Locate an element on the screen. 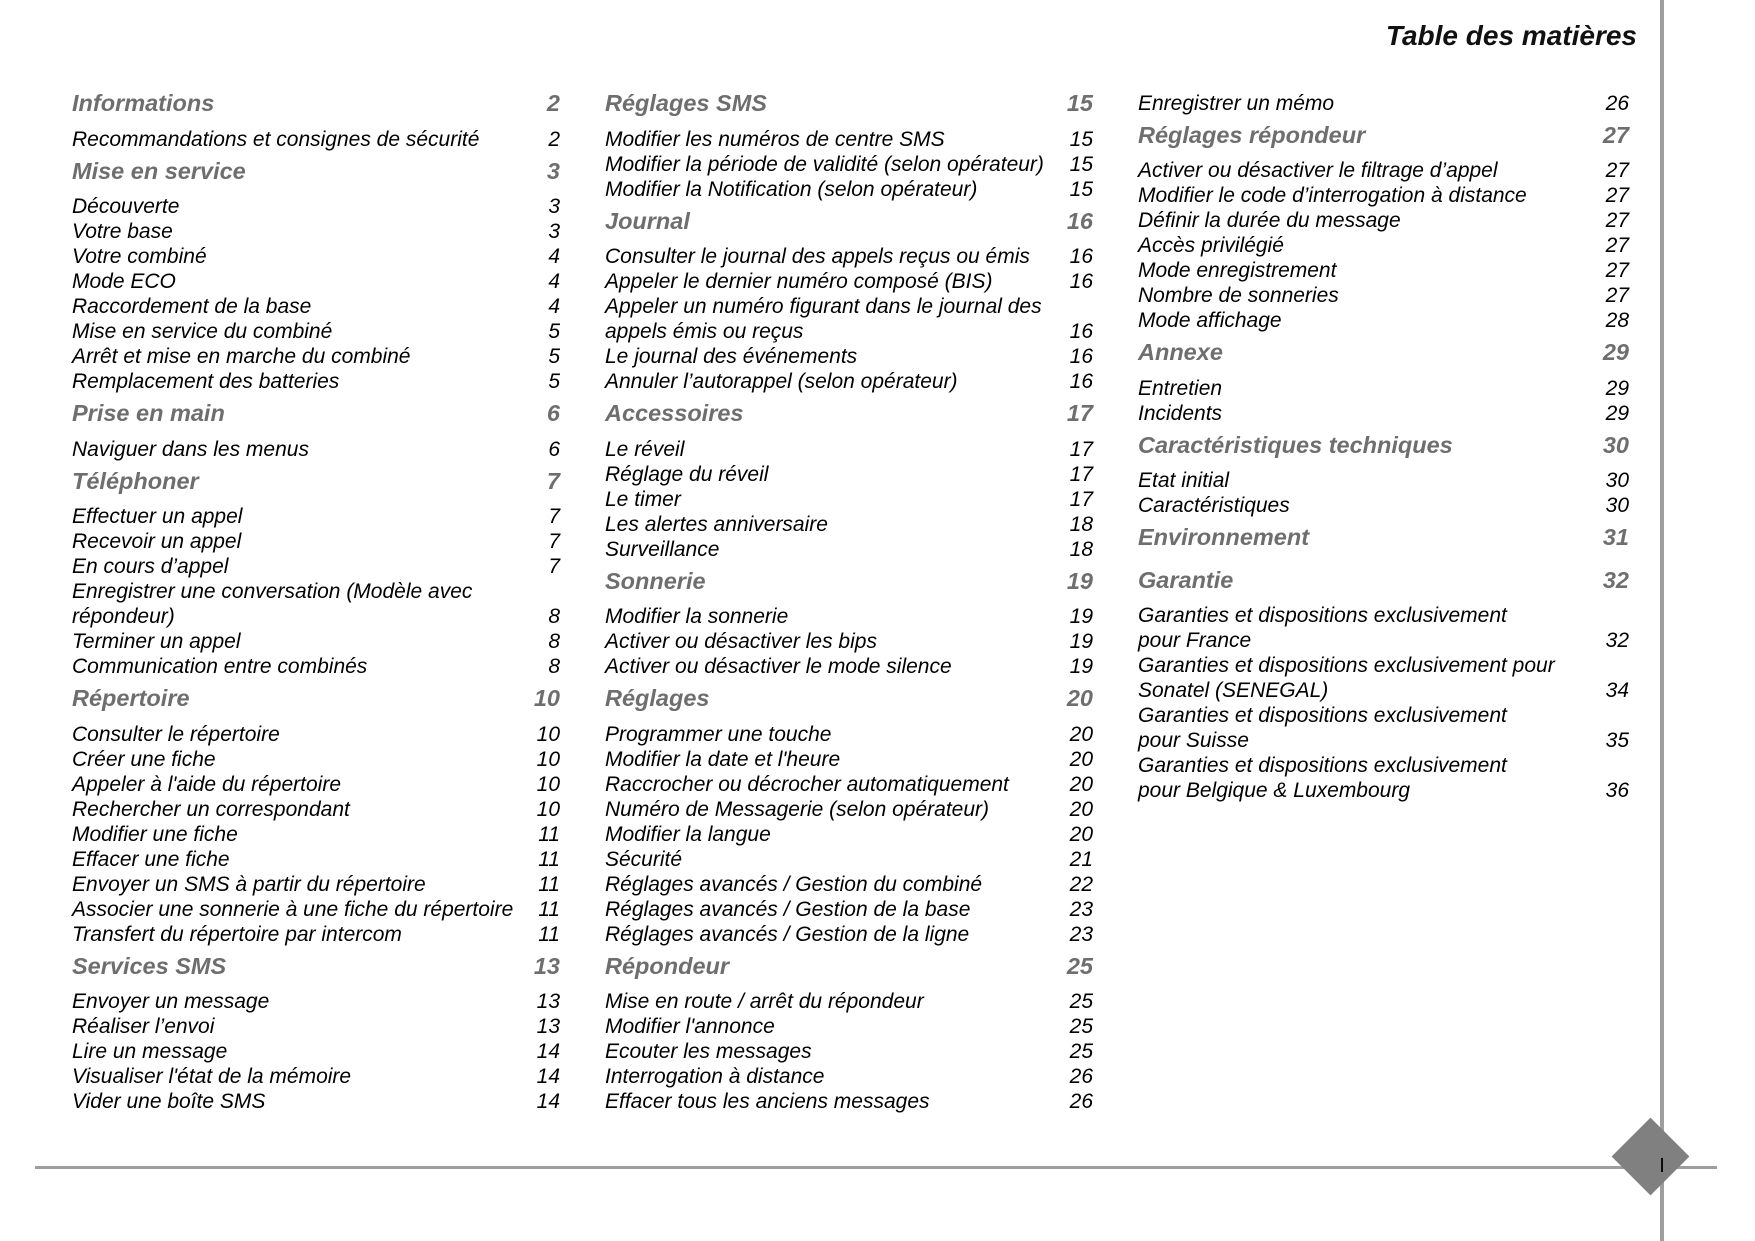 This screenshot has width=1755, height=1241. toc-entry: Rechercher un correspondant 10 is located at coordinates (316, 809).